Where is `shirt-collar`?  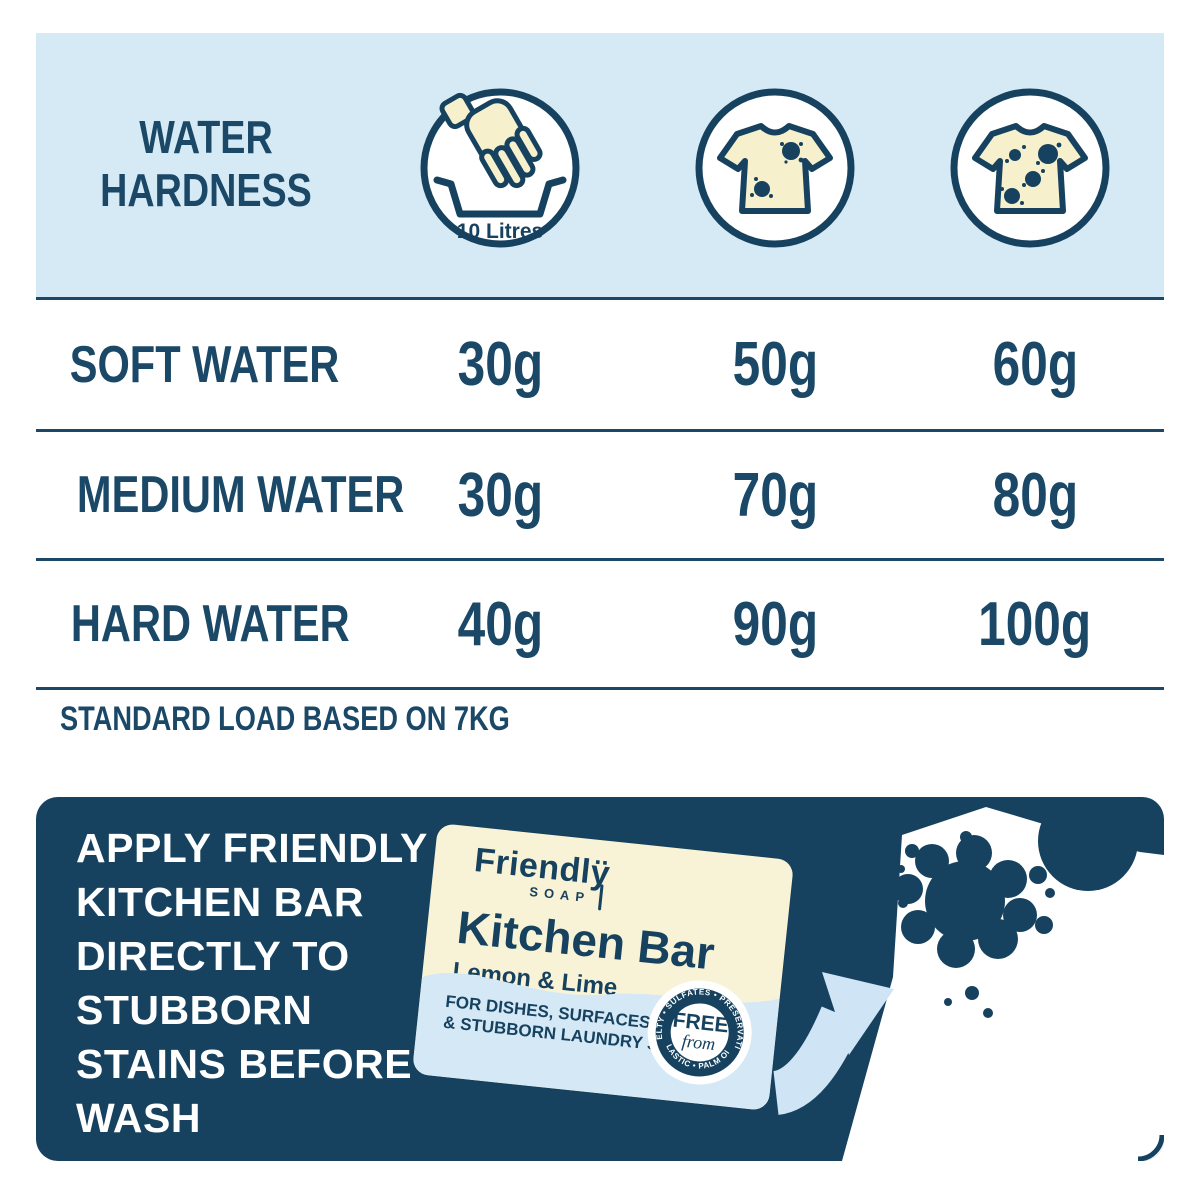 shirt-collar is located at coordinates (1088, 844).